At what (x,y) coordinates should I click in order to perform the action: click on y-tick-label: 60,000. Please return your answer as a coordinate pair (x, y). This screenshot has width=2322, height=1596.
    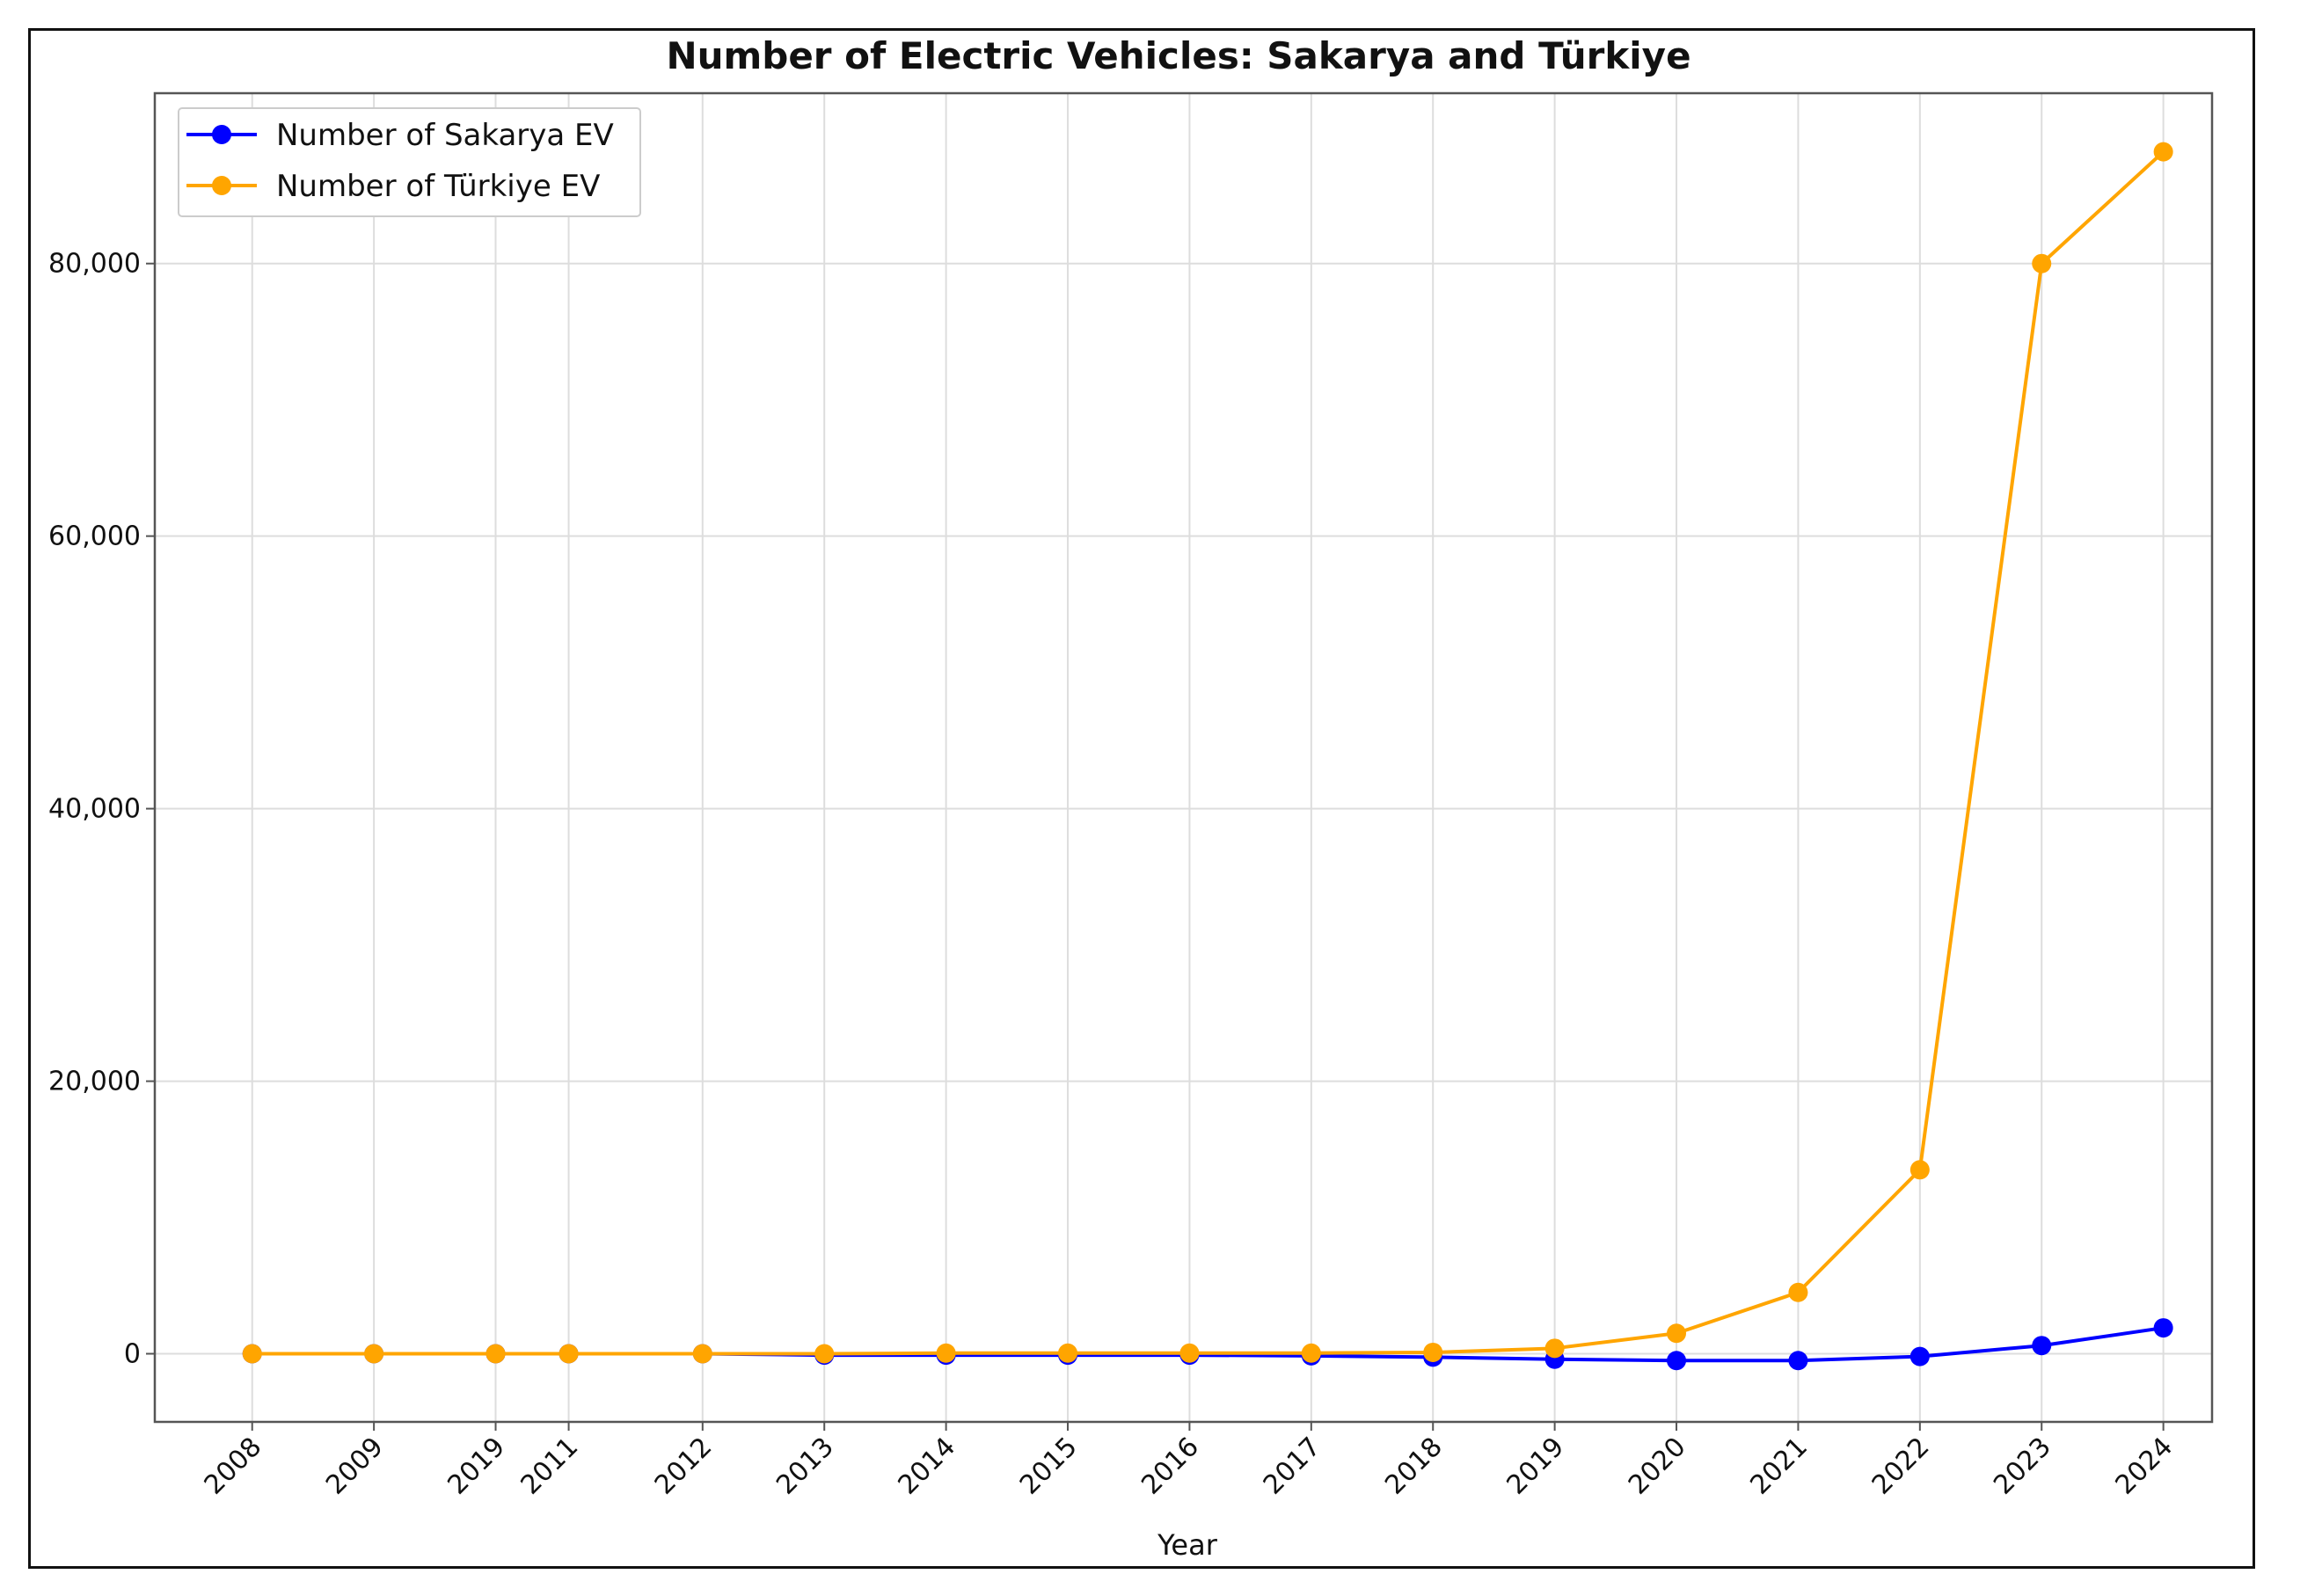
    Looking at the image, I should click on (94, 536).